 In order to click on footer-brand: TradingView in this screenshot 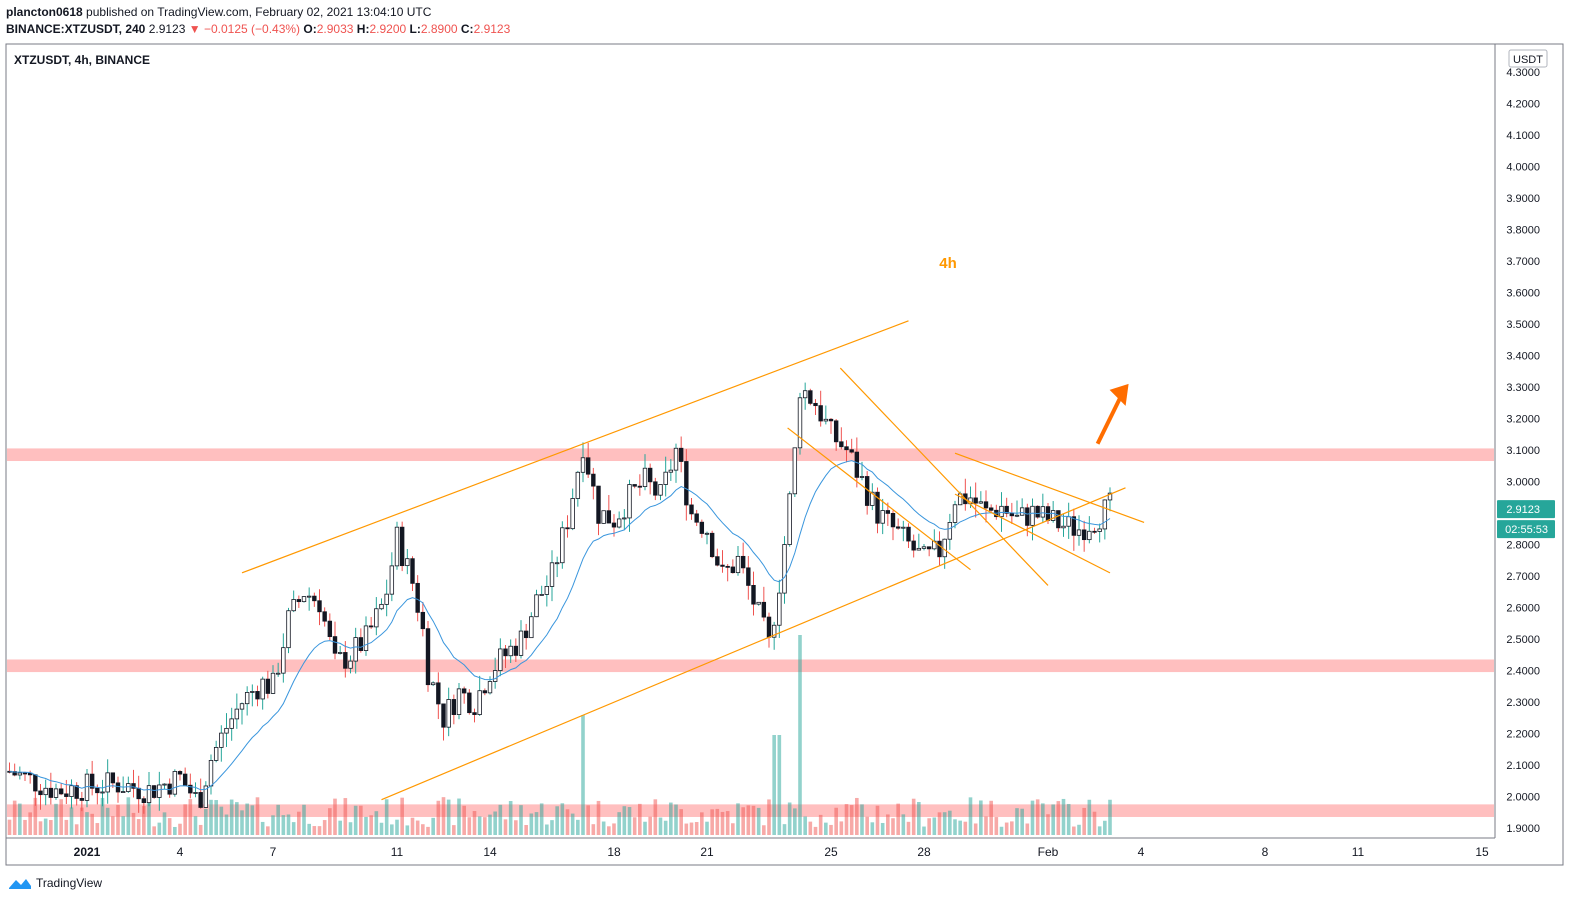, I will do `click(55, 883)`.